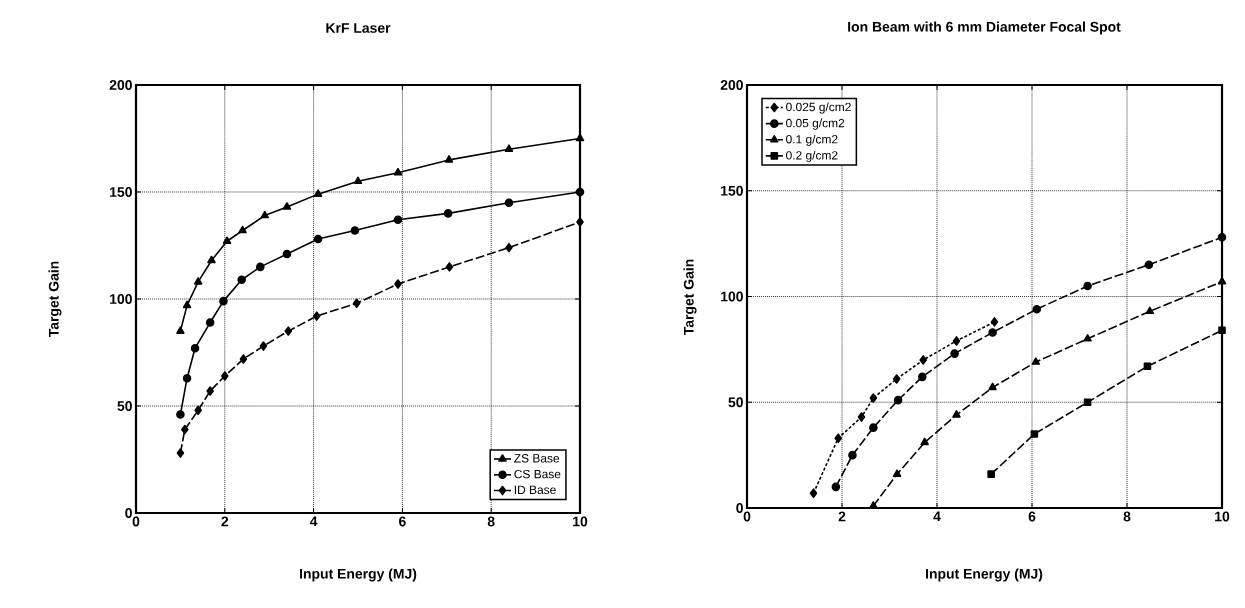 Image resolution: width=1245 pixels, height=608 pixels. I want to click on chart-title: KrF Laser, so click(358, 28).